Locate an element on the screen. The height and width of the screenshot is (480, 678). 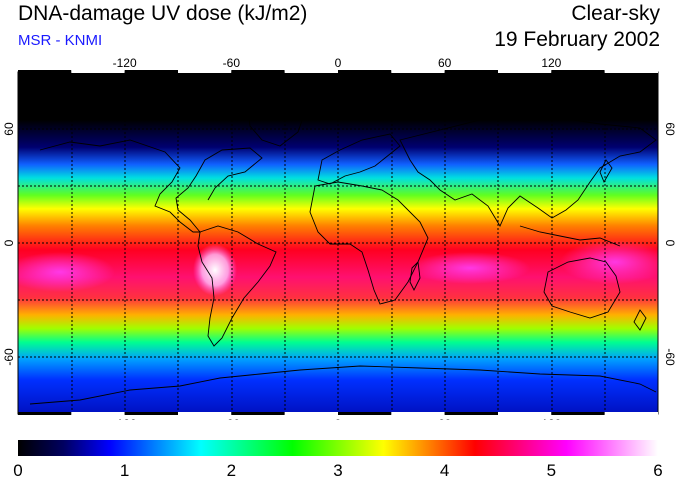
latitude-label-left: 0 is located at coordinates (9, 242).